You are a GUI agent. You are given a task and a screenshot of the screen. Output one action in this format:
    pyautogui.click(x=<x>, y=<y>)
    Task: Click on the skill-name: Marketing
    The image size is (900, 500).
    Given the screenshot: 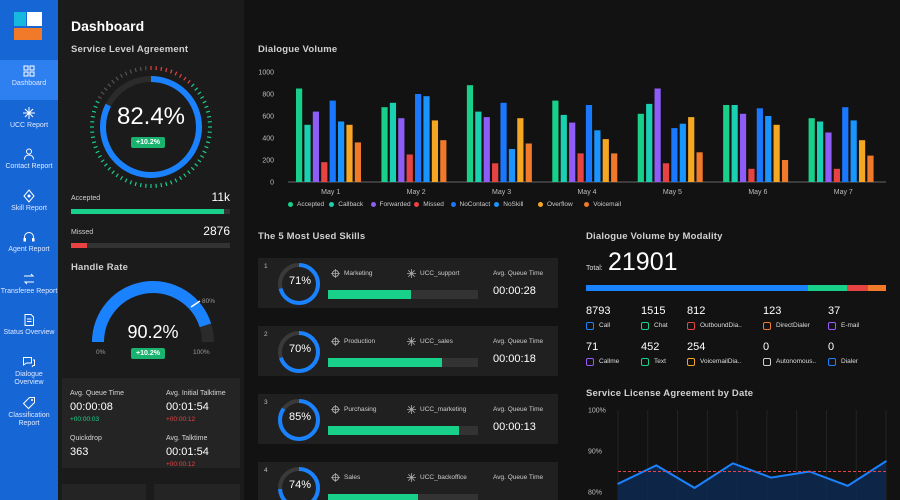 What is the action you would take?
    pyautogui.click(x=358, y=273)
    